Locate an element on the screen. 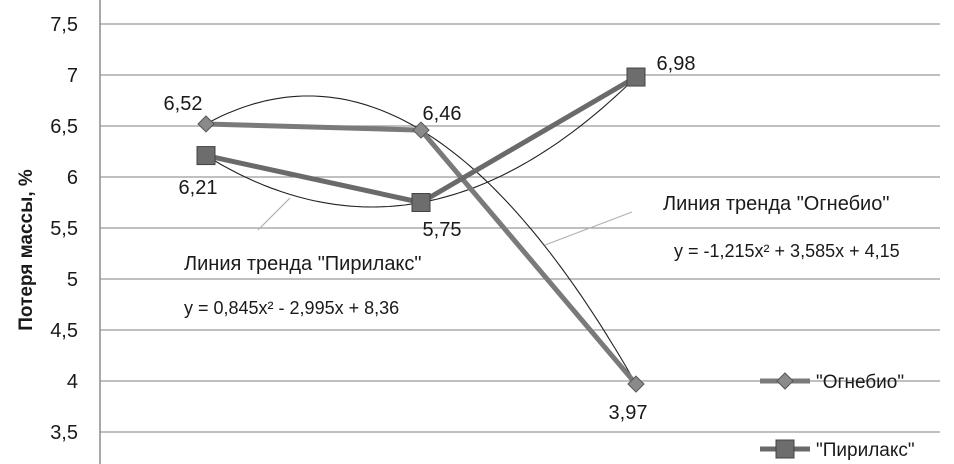 This screenshot has height=464, width=954. y-tick-label: 5,5 is located at coordinates (64, 229).